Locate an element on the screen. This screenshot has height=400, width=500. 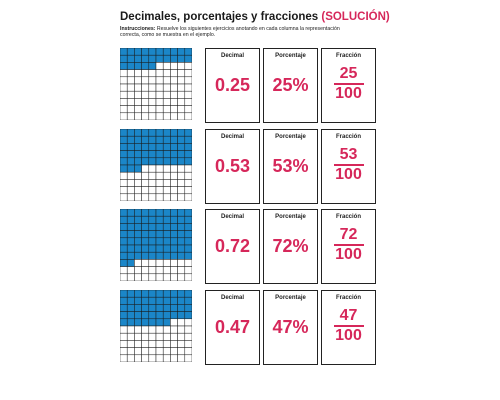
percent-label: Porcentaje is located at coordinates (290, 137).